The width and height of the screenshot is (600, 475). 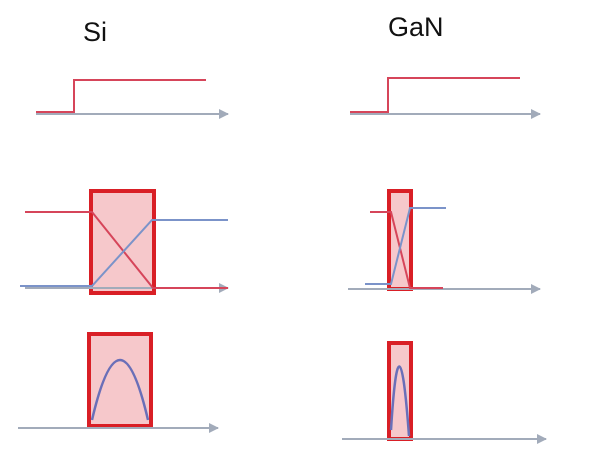 I want to click on si-current-curve, so click(x=124, y=253).